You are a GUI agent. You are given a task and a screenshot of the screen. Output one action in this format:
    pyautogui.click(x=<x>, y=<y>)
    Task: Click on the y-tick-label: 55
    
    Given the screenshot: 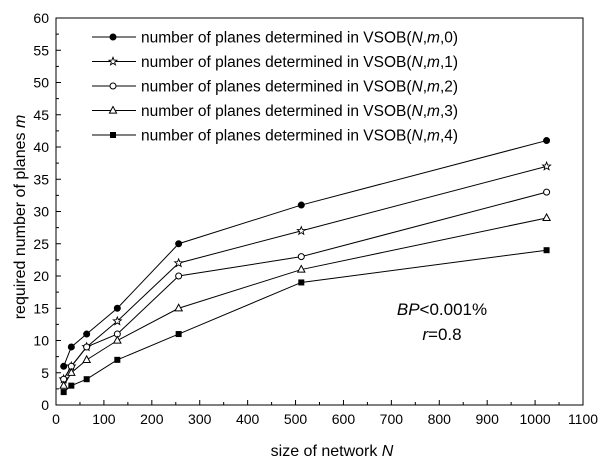 What is the action you would take?
    pyautogui.click(x=41, y=50)
    